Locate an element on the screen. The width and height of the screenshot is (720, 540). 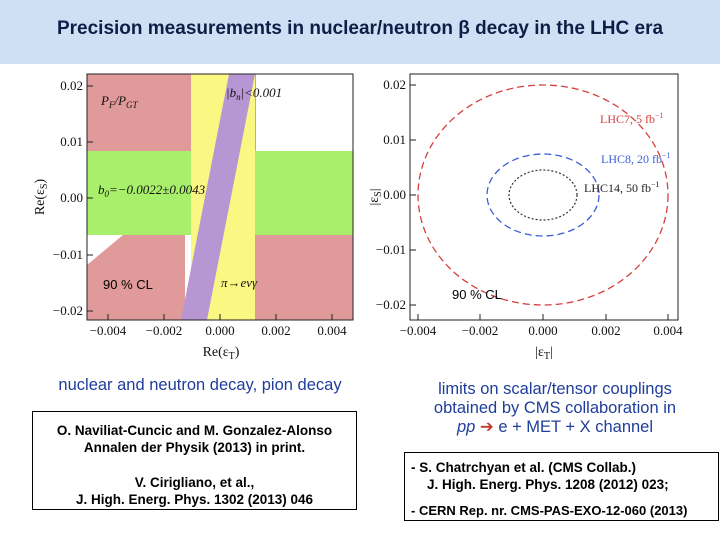
right-caption-line: pp ➔ e + MET + X channel is located at coordinates (555, 427).